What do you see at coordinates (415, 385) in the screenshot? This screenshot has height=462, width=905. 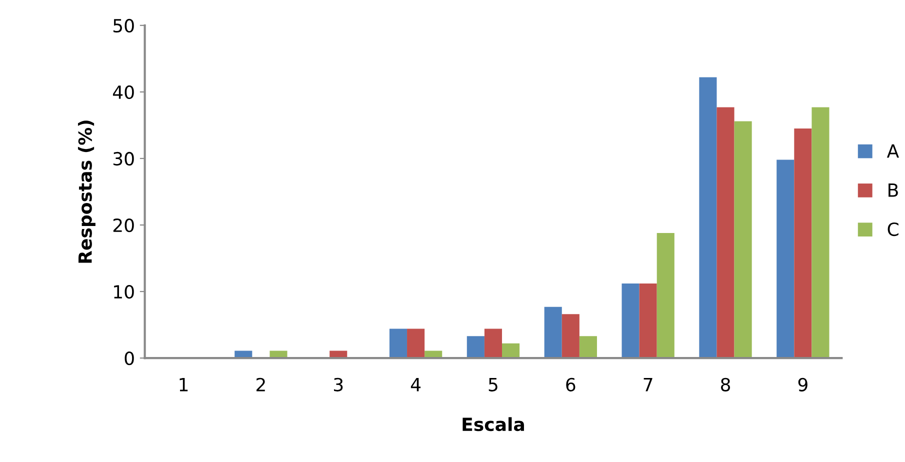 I see `x-tick-label: 4` at bounding box center [415, 385].